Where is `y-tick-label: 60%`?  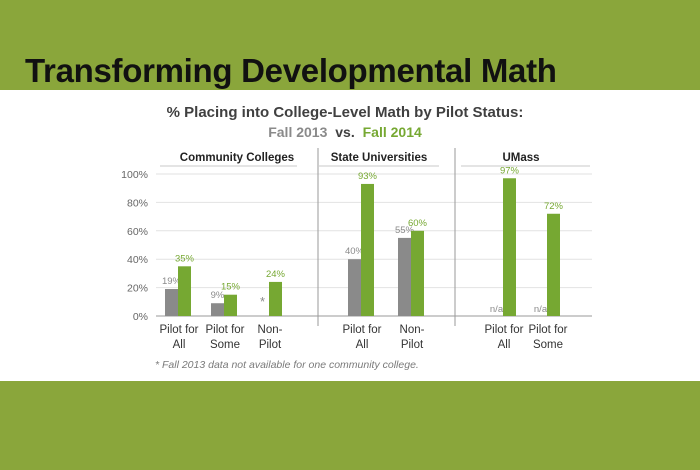 y-tick-label: 60% is located at coordinates (137, 232).